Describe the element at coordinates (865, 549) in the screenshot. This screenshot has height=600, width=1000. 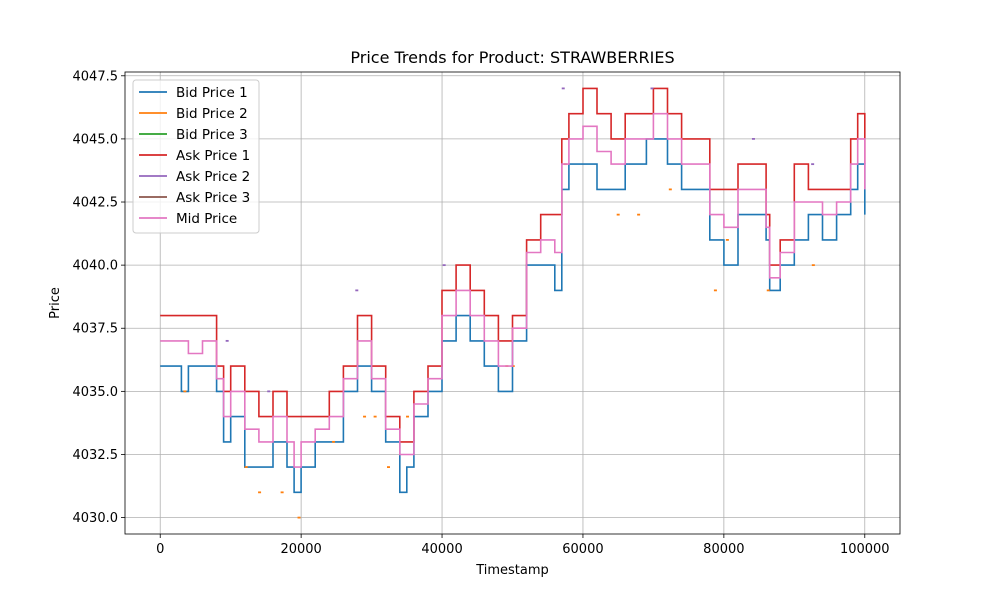
I see `x-tick-label: 100000` at that location.